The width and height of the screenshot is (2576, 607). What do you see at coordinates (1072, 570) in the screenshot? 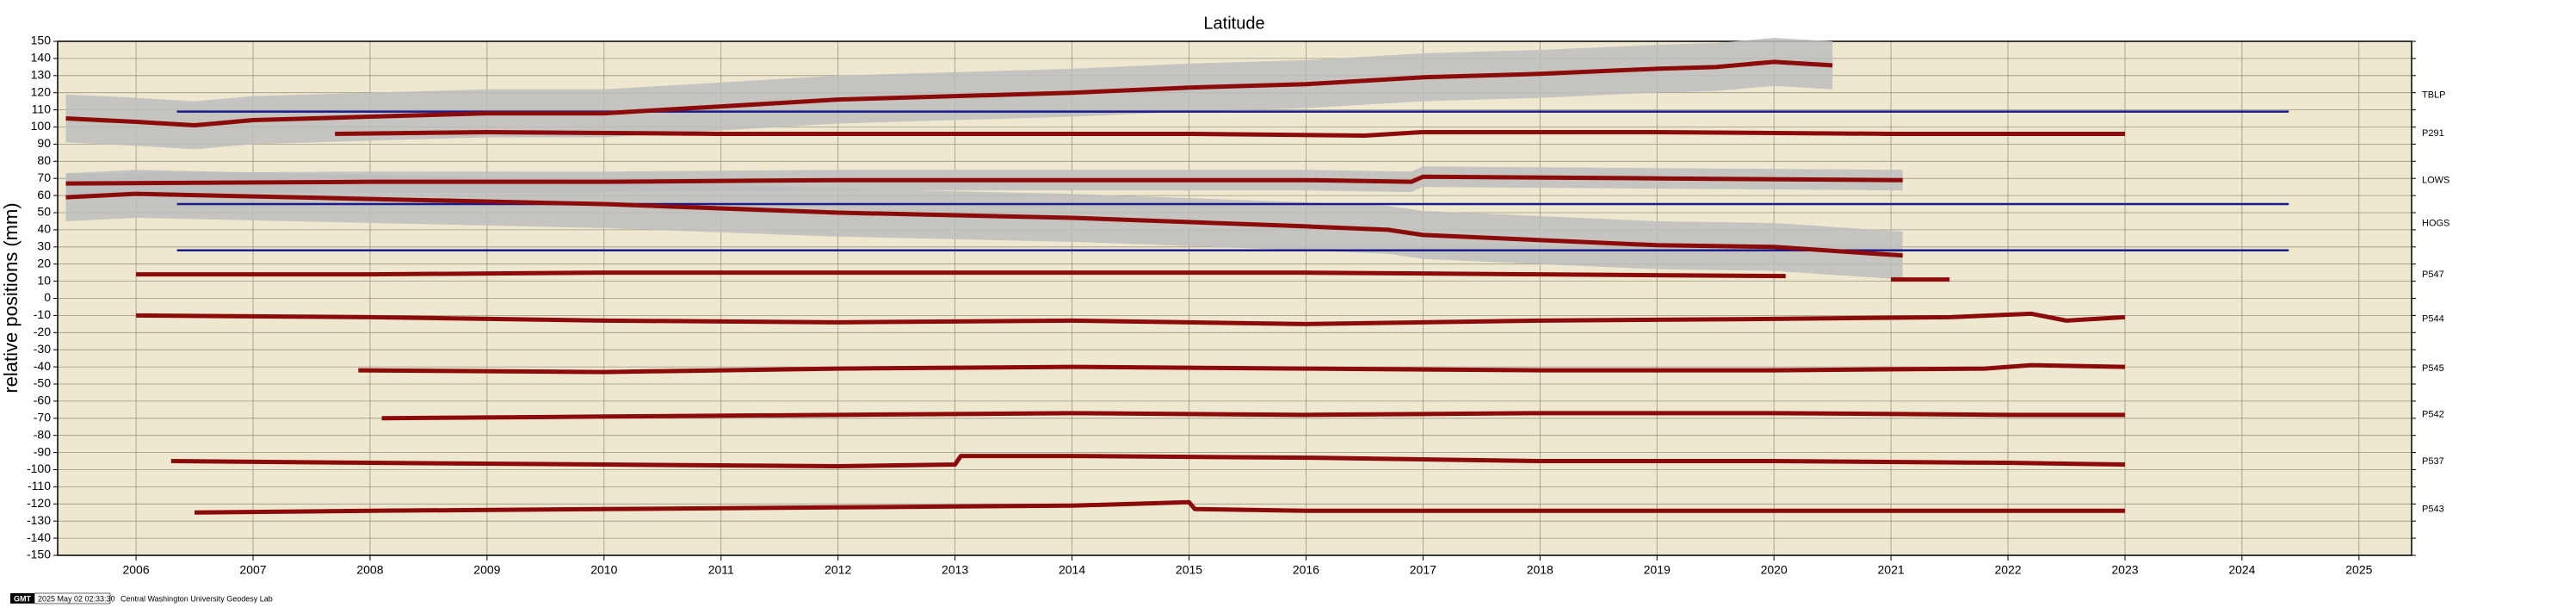
I see `x-tick-label: 2014` at bounding box center [1072, 570].